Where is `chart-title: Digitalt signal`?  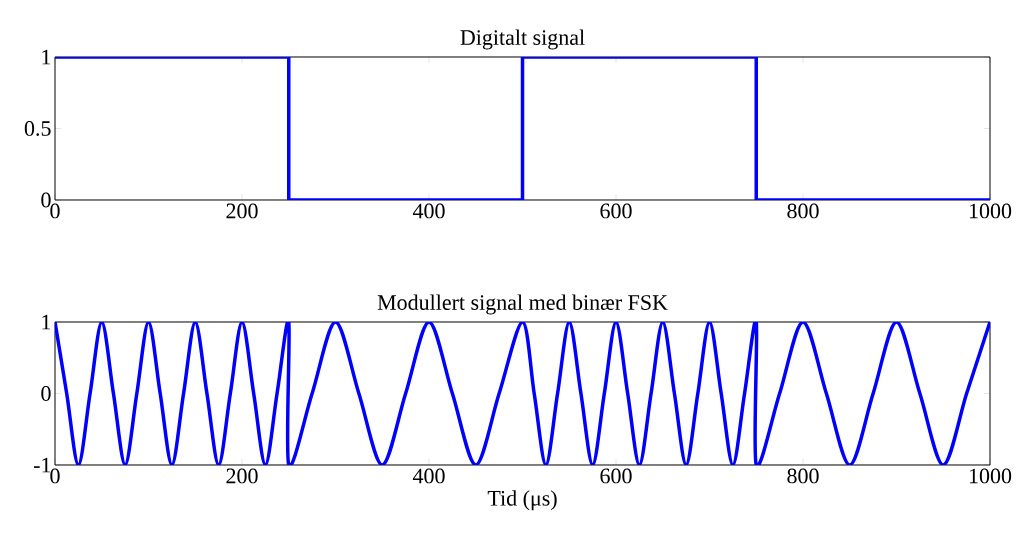 chart-title: Digitalt signal is located at coordinates (522, 39).